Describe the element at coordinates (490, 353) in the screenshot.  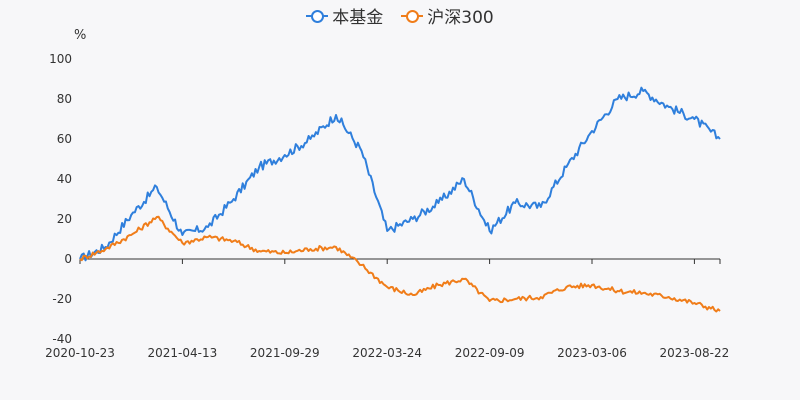
I see `x-tick-label: 2022-09-09` at that location.